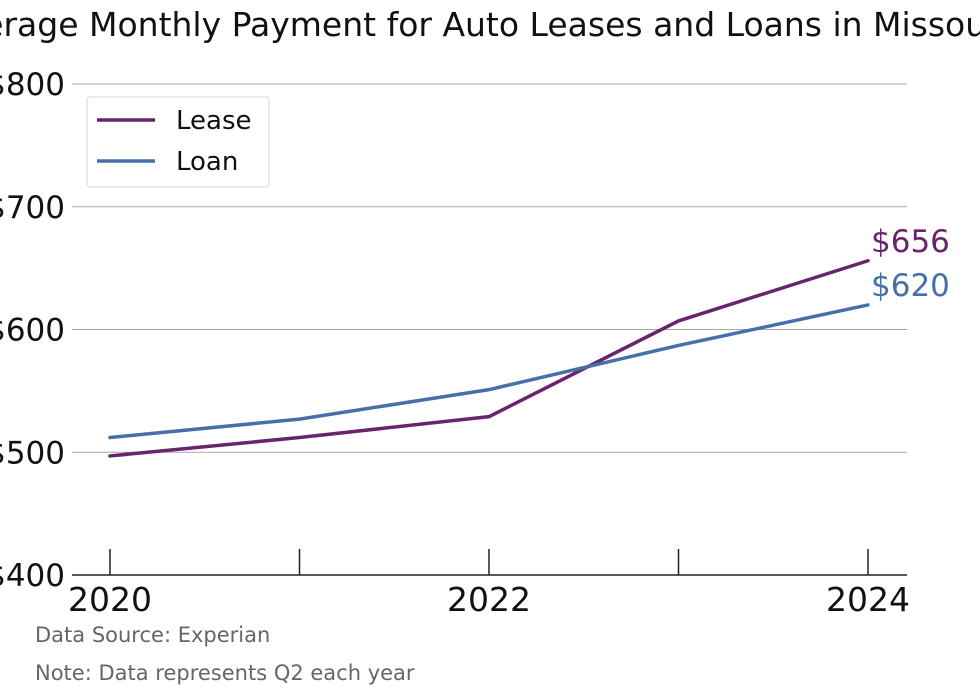 Image resolution: width=980 pixels, height=699 pixels. I want to click on end-label-loan: $620, so click(910, 286).